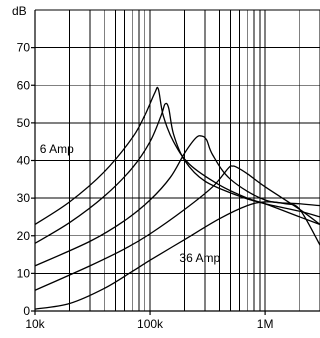  What do you see at coordinates (24, 48) in the screenshot?
I see `y-tick-label: 70` at bounding box center [24, 48].